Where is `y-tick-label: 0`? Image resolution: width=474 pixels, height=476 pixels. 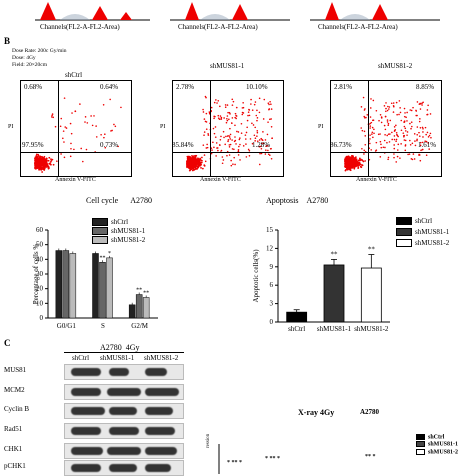 y-tick-label: 0 is located at coordinates (42, 318).